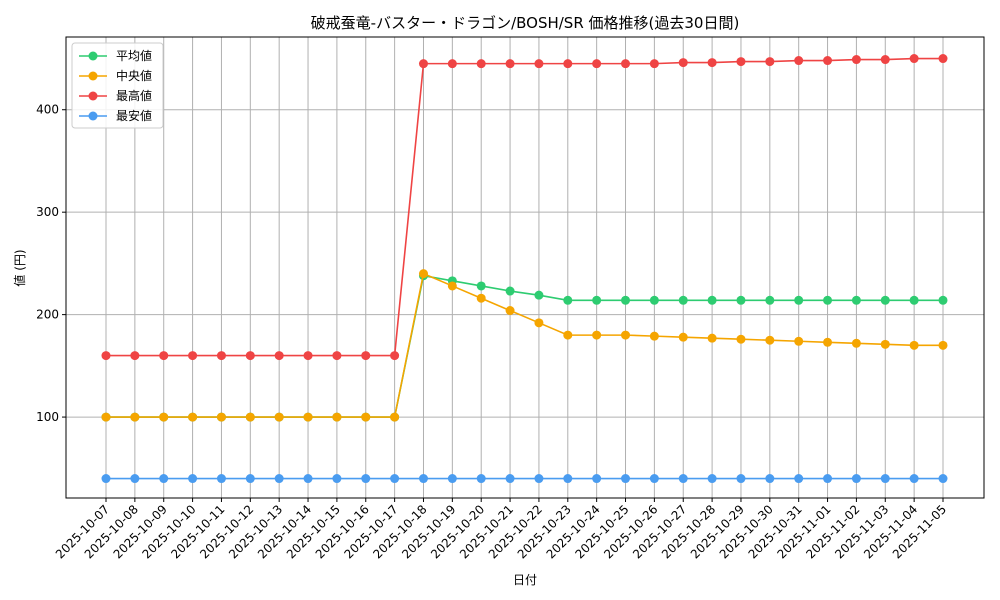 This screenshot has width=1000, height=600. What do you see at coordinates (525, 580) in the screenshot?
I see `x-axis-label: 日付` at bounding box center [525, 580].